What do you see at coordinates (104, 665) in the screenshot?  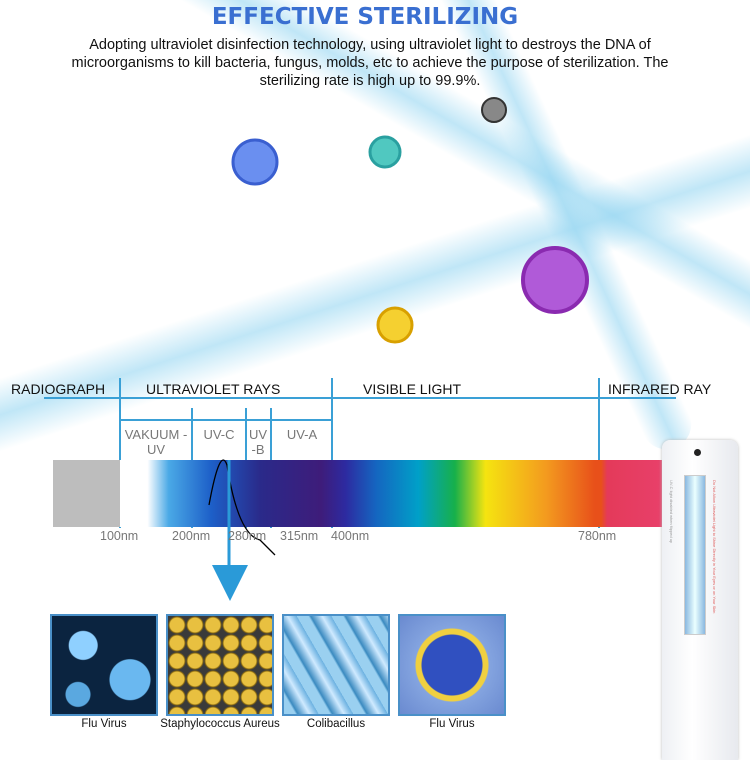 I see `flu-virus-image` at bounding box center [104, 665].